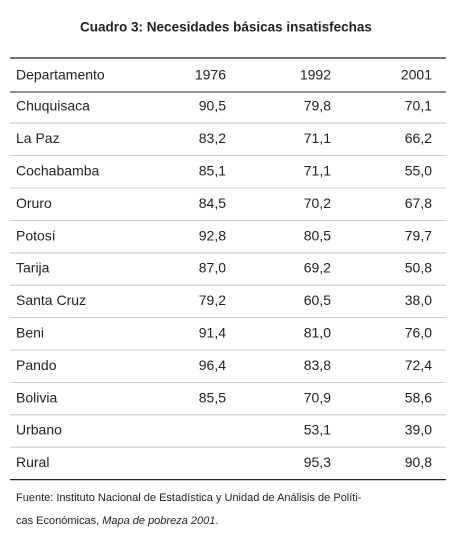 The image size is (471, 536). I want to click on cell-value: 79,7, so click(418, 235).